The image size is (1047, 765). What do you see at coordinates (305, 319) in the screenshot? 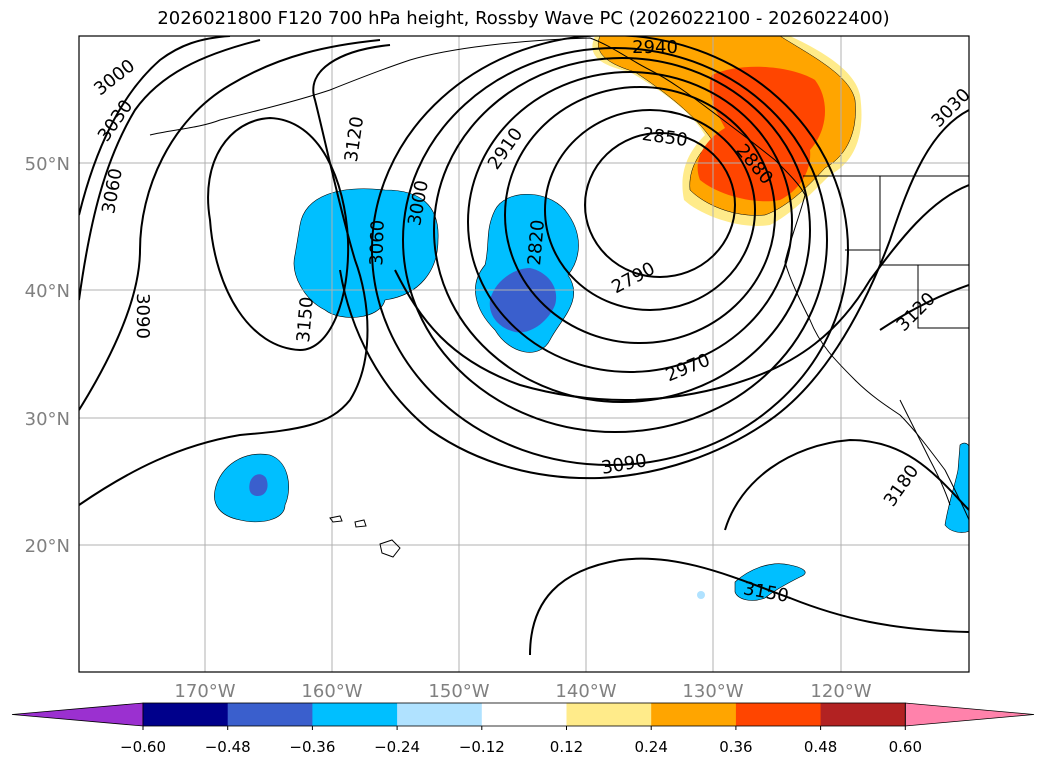
I see `contour-label: 3150` at bounding box center [305, 319].